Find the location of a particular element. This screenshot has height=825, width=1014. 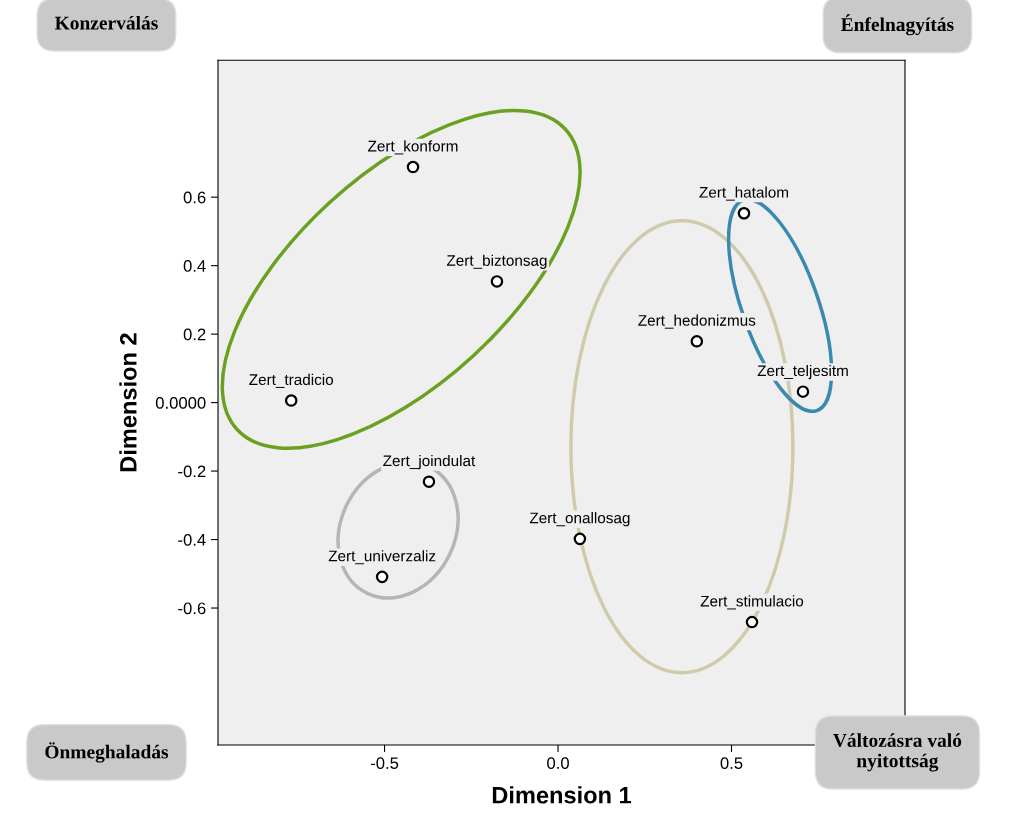

y-tick-label: 0.4 is located at coordinates (194, 266).